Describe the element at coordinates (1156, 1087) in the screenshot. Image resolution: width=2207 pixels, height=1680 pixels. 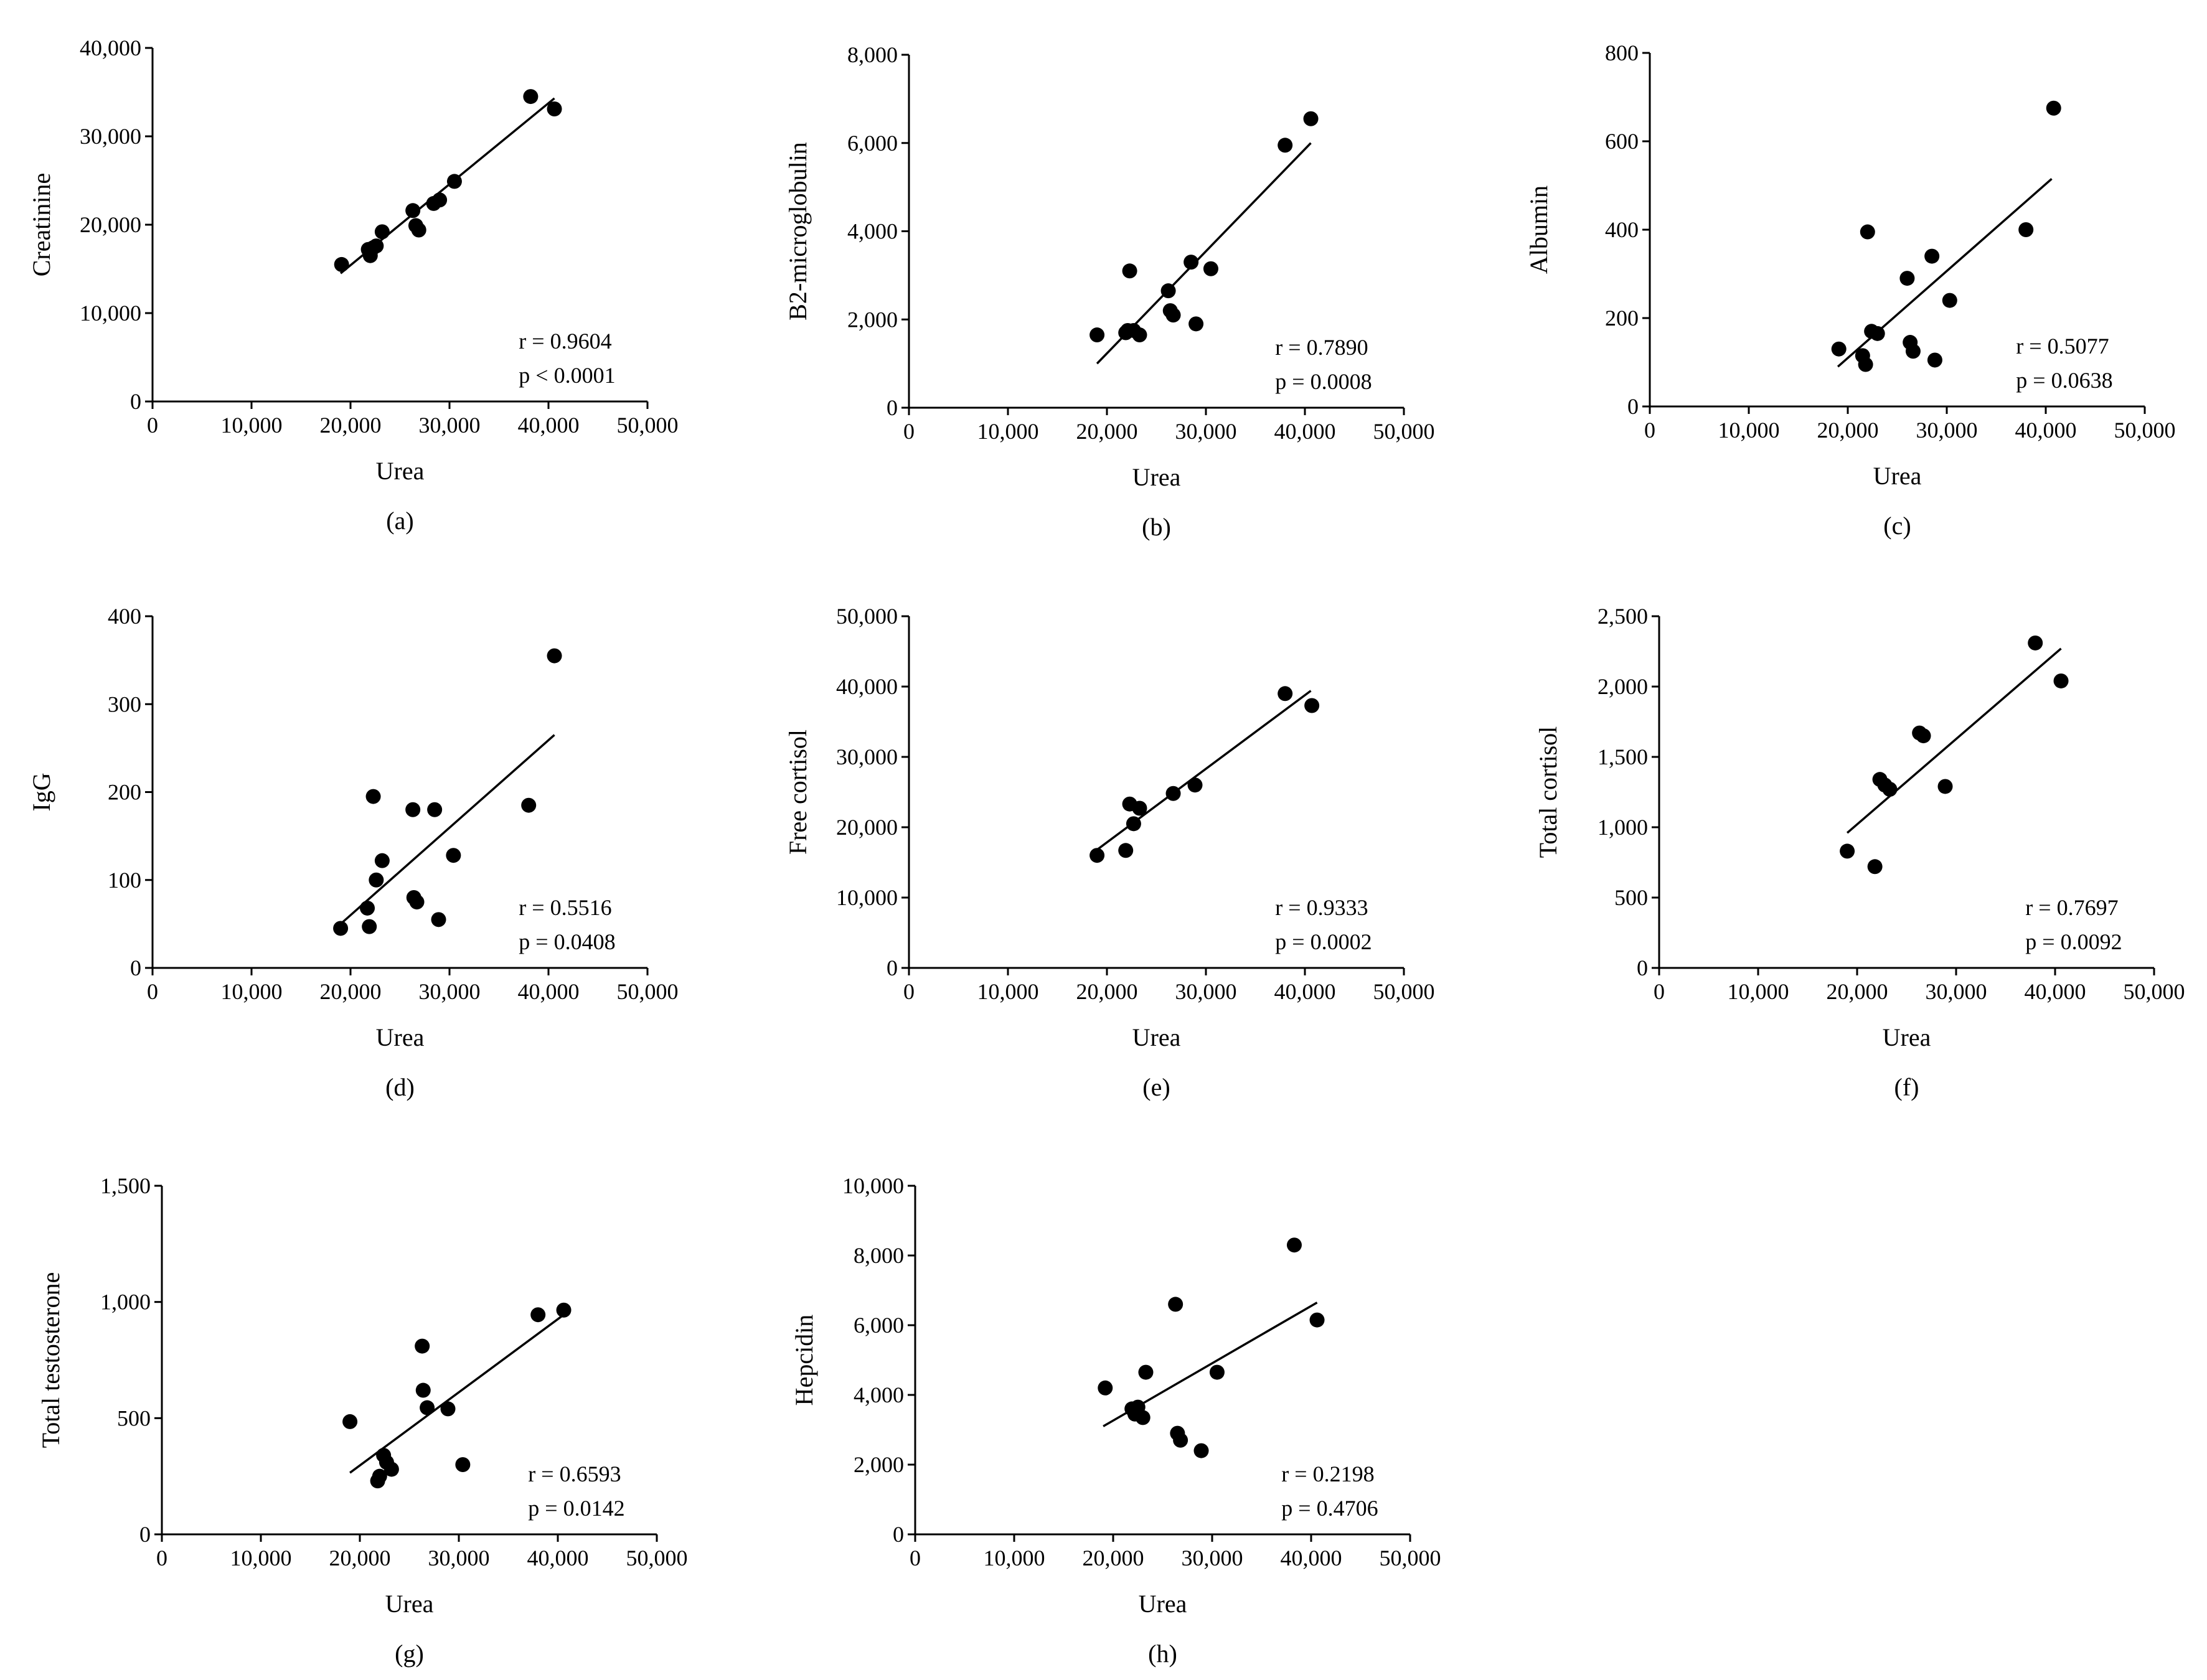
I see `panel-label: (e)` at that location.